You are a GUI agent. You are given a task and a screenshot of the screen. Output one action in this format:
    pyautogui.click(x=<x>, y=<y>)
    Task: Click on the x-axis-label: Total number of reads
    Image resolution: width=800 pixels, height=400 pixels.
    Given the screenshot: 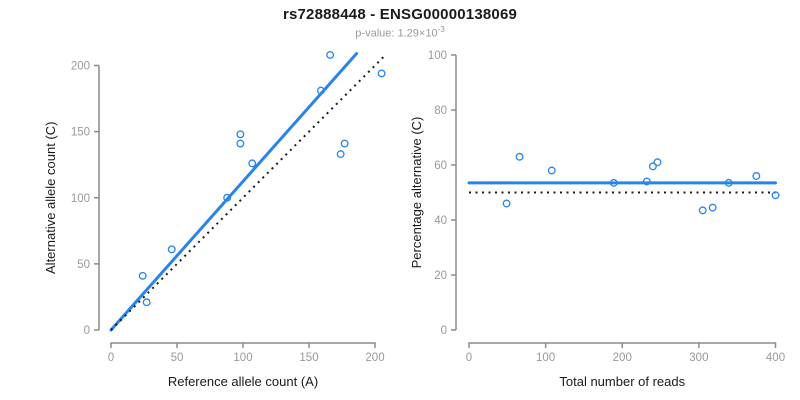 What is the action you would take?
    pyautogui.click(x=622, y=381)
    